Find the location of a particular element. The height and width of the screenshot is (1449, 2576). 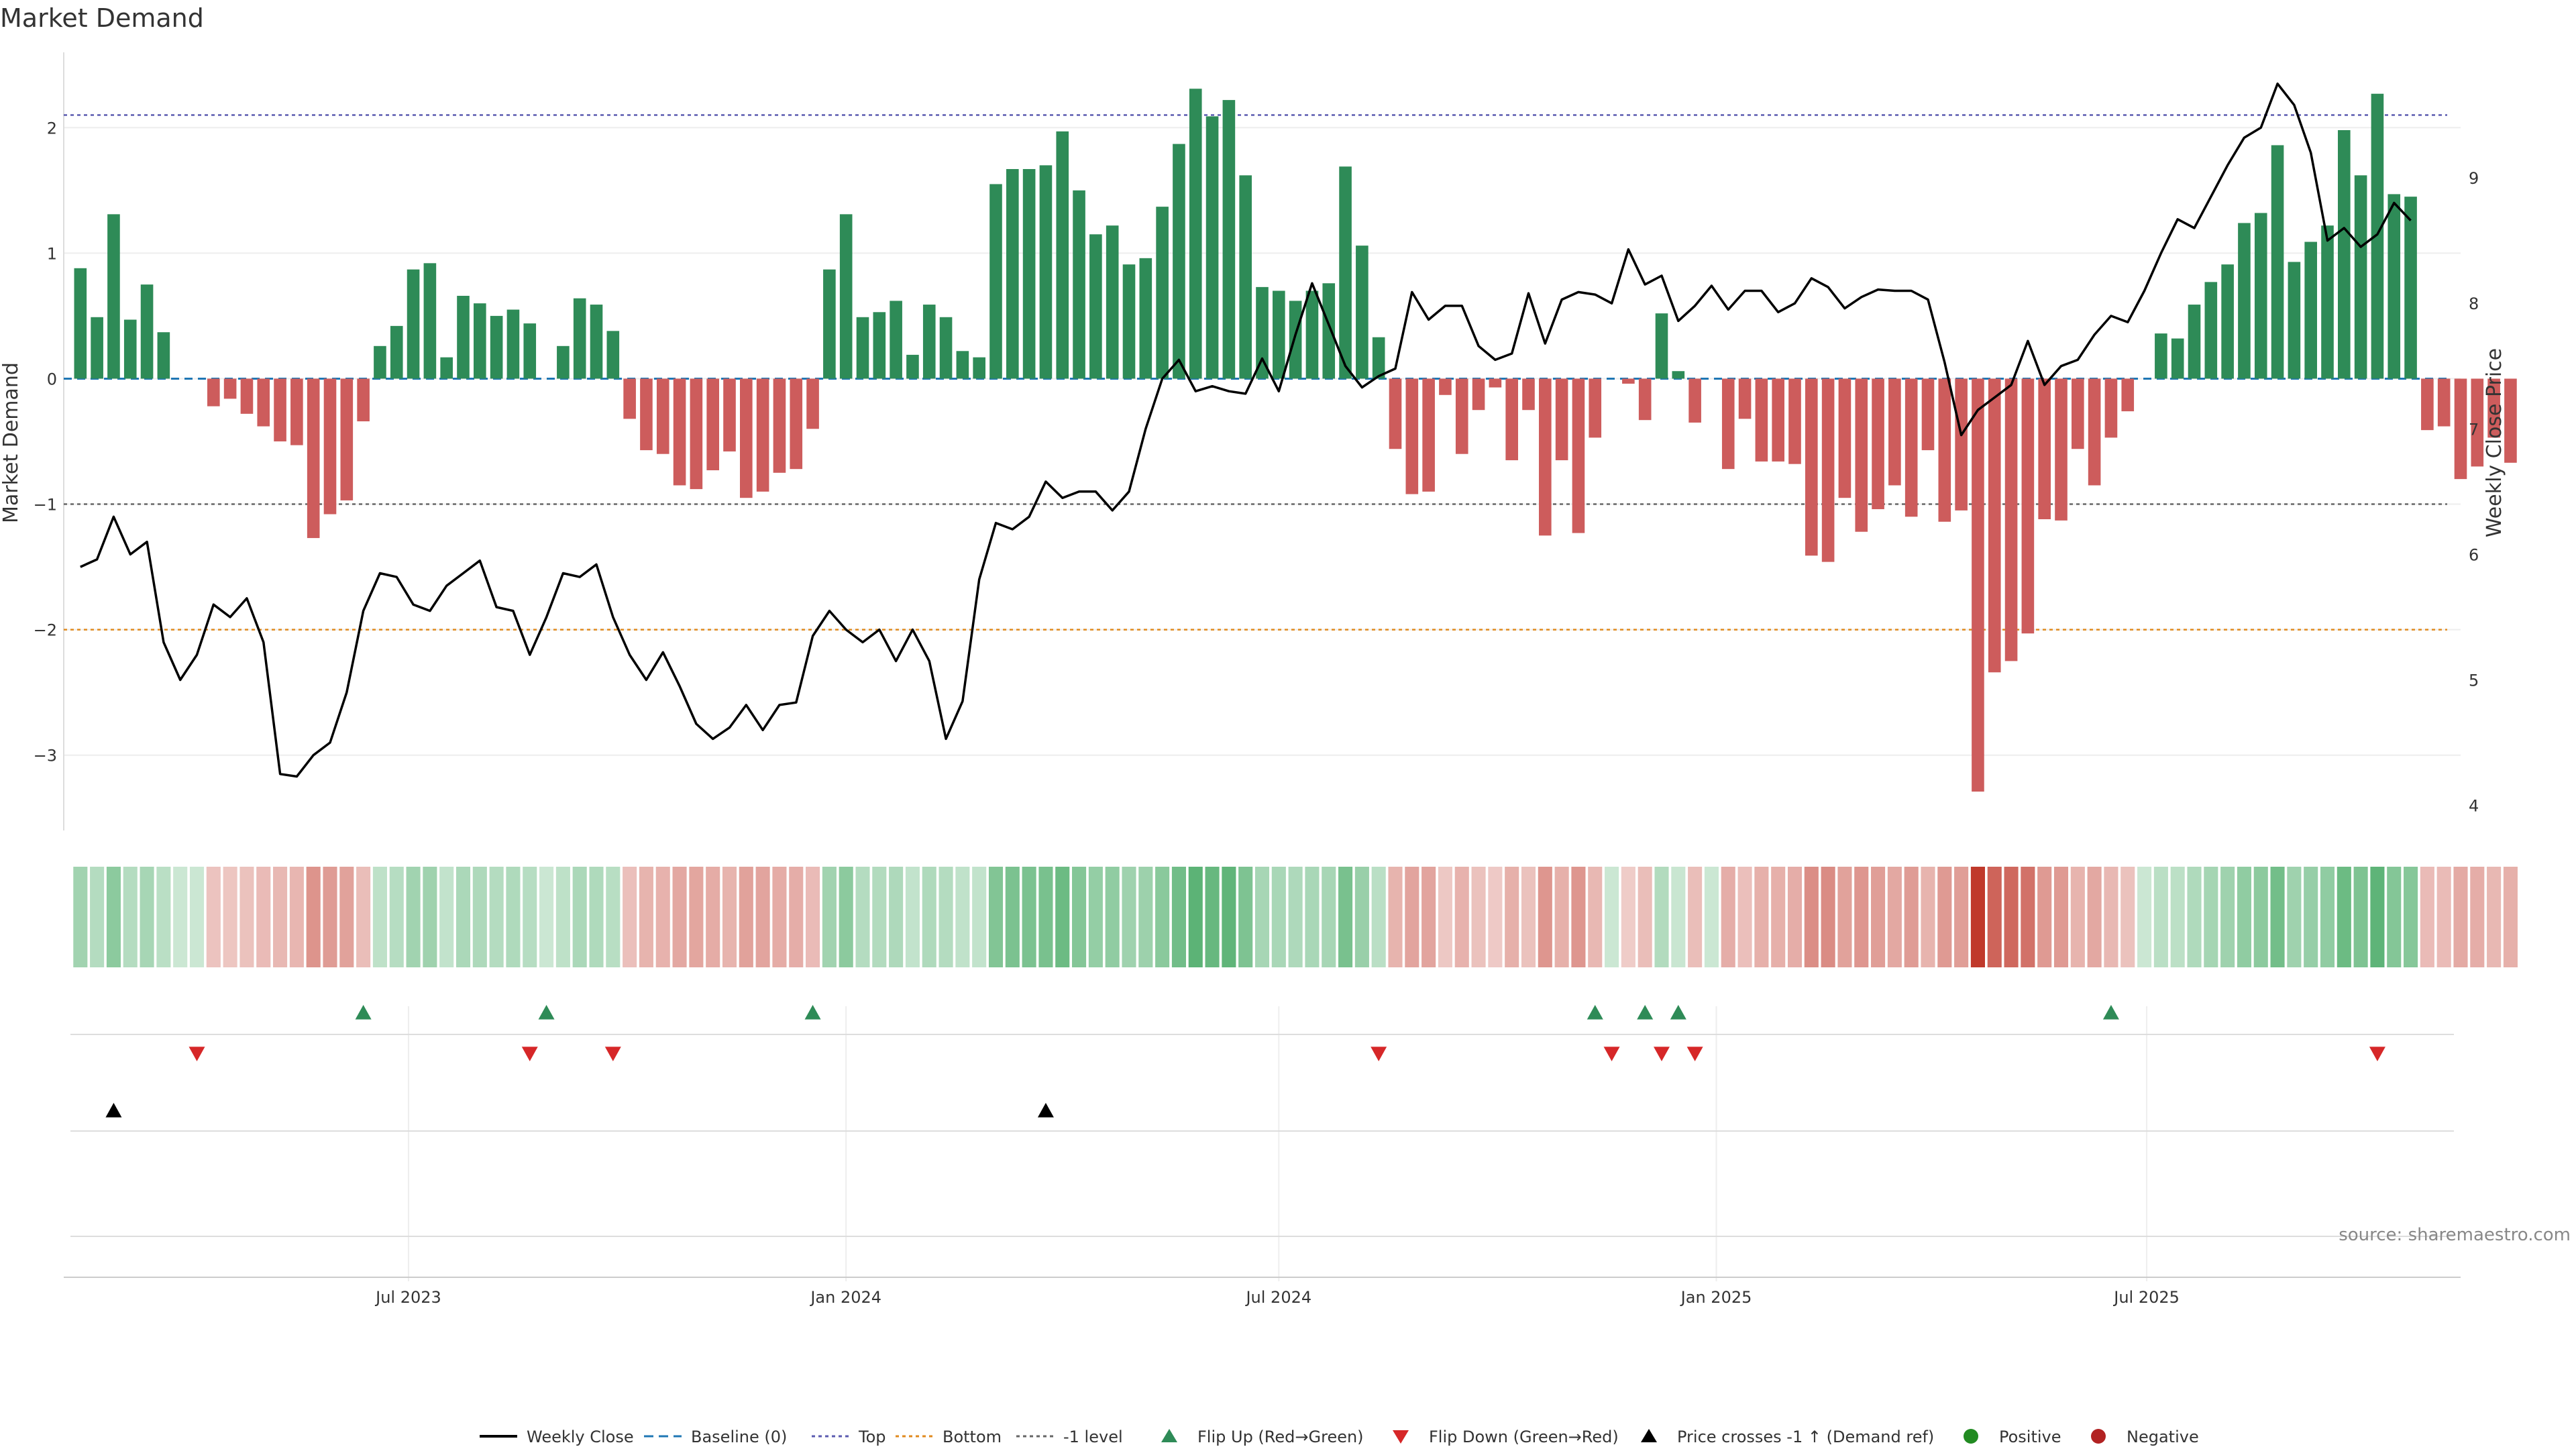

y-tick-label: 1 is located at coordinates (52, 253).